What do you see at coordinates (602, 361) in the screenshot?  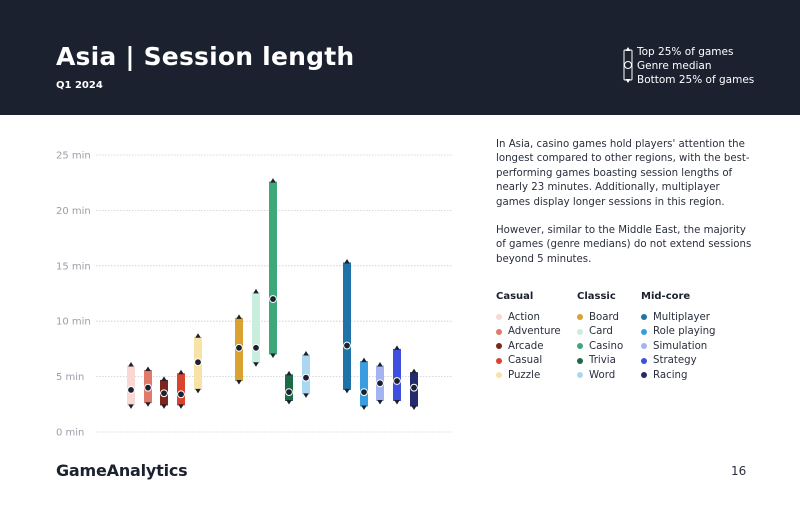 I see `legend-label: Trivia` at bounding box center [602, 361].